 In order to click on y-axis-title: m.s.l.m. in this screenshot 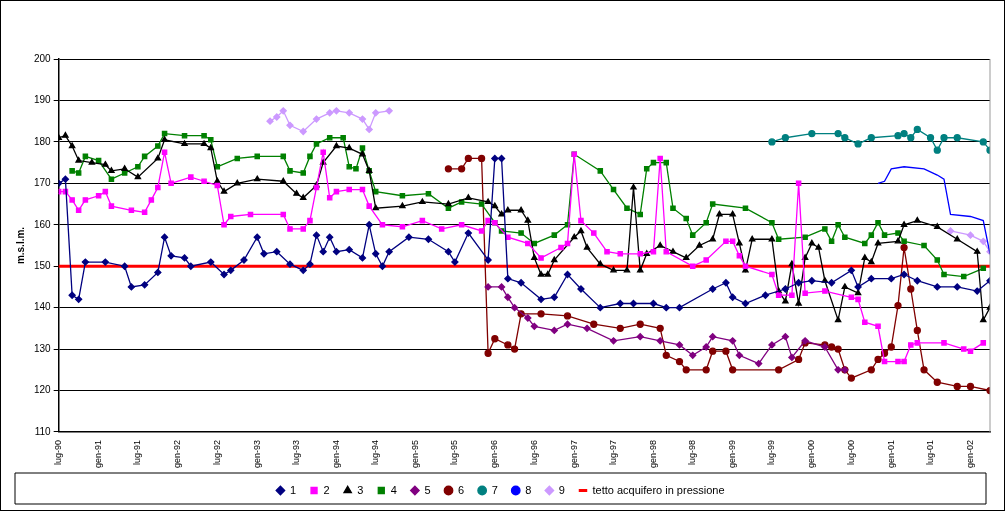, I will do `click(20, 245)`.